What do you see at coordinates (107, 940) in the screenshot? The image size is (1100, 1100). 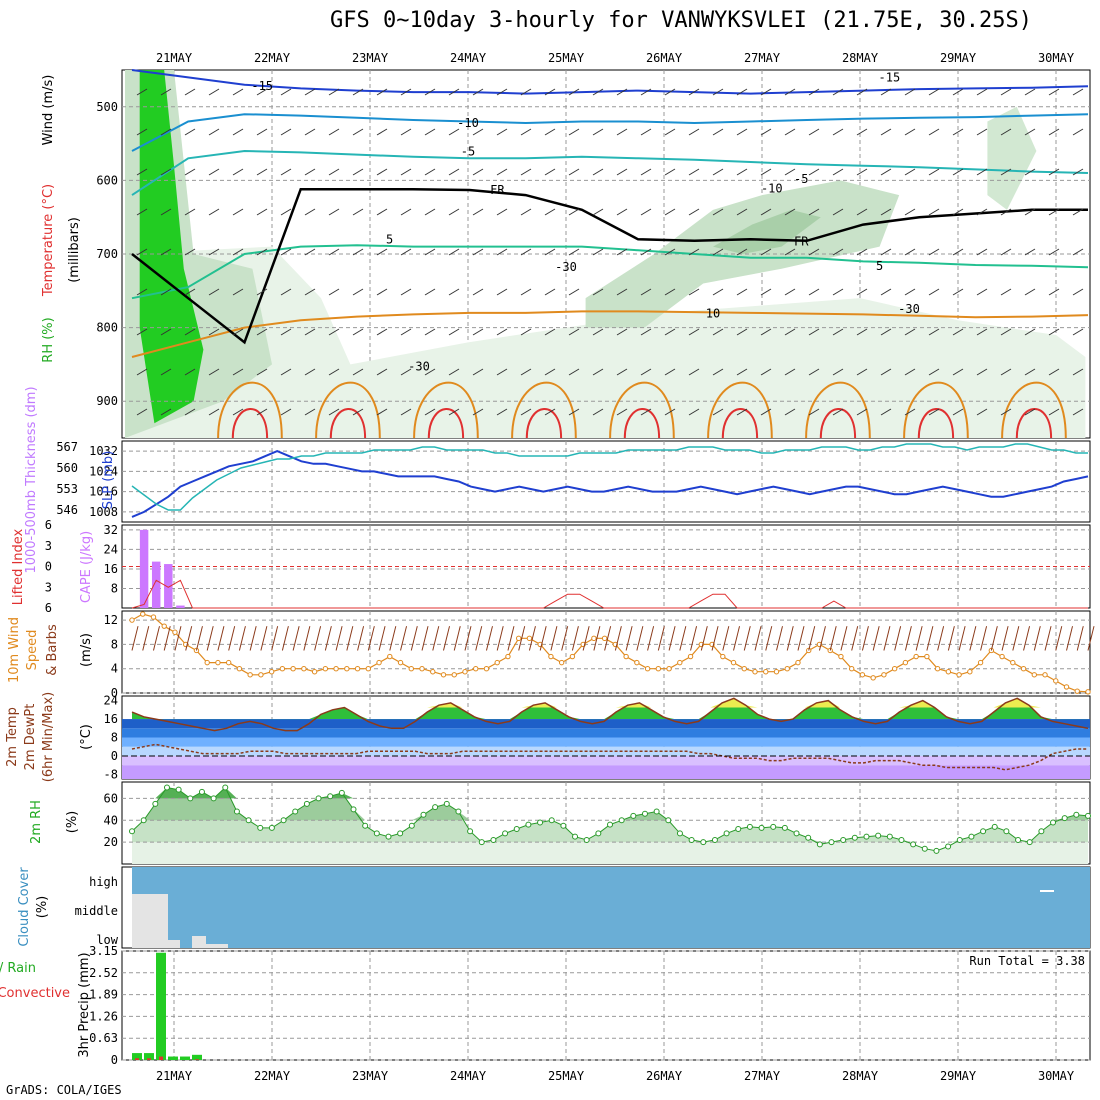 I see `cloud-level-label: low` at bounding box center [107, 940].